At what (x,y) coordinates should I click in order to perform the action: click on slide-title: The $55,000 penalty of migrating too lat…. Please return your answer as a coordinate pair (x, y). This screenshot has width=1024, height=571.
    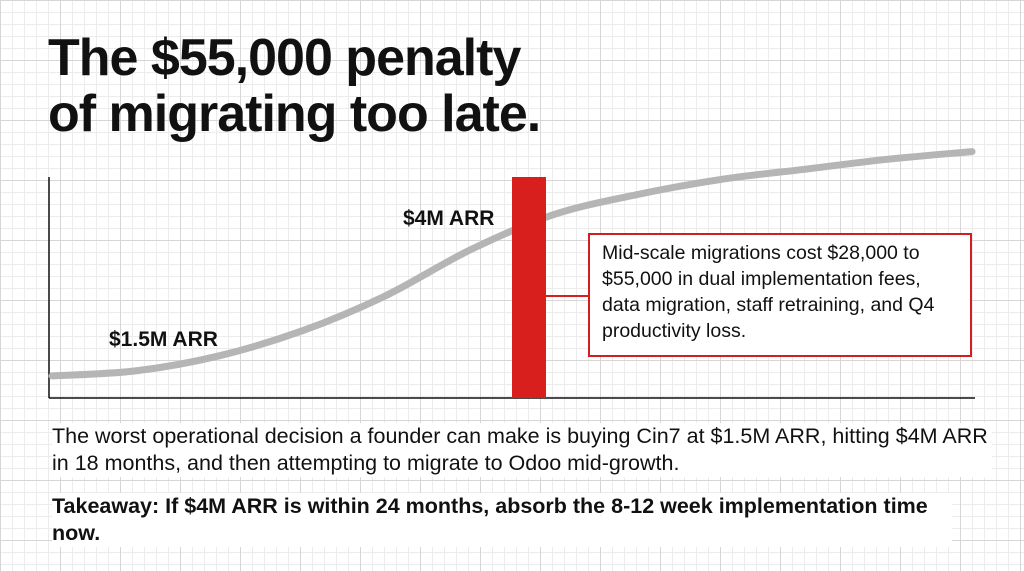
    Looking at the image, I should click on (294, 86).